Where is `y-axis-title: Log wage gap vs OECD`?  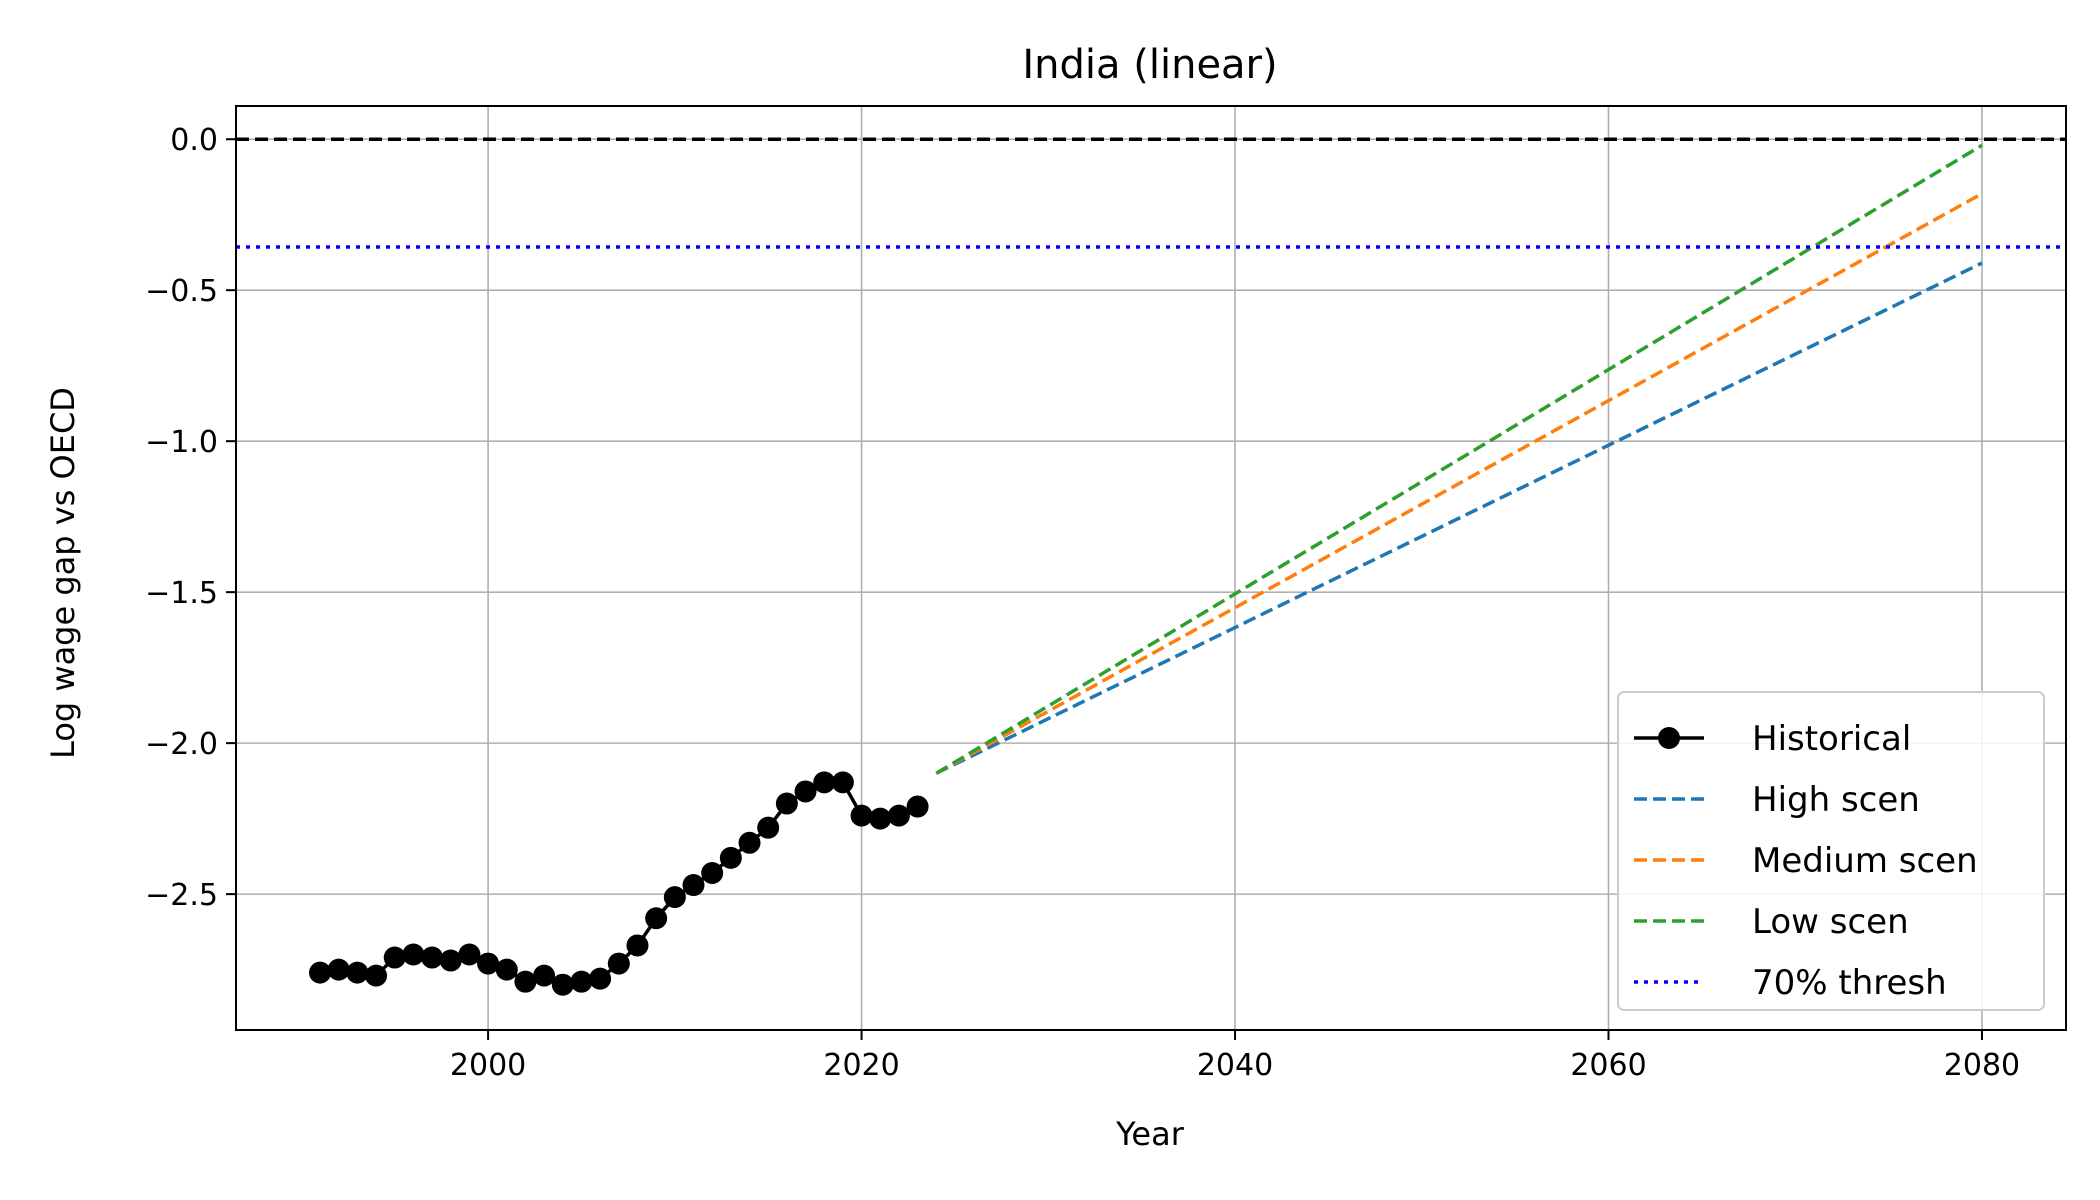
y-axis-title: Log wage gap vs OECD is located at coordinates (63, 573).